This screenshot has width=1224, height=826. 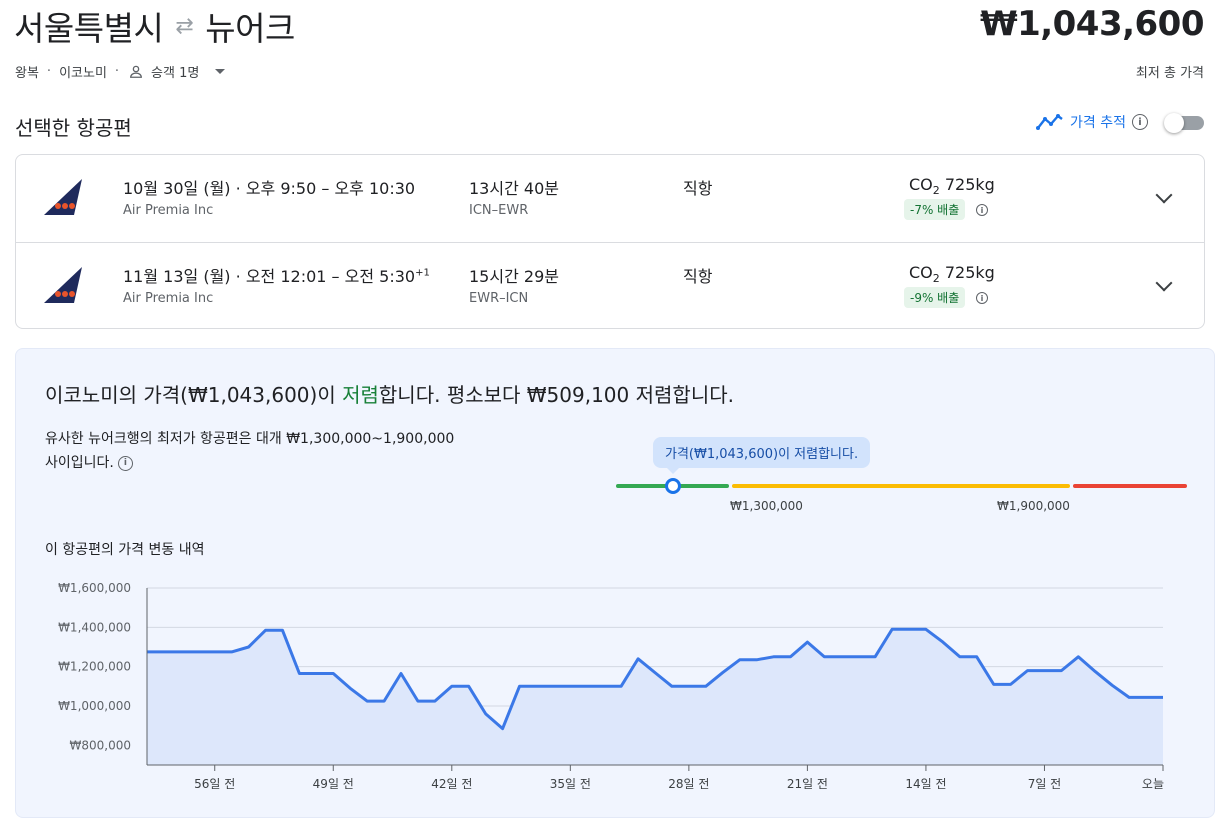 I want to click on route-title: 서울특별시 ⇄ 뉴어크, so click(x=154, y=27).